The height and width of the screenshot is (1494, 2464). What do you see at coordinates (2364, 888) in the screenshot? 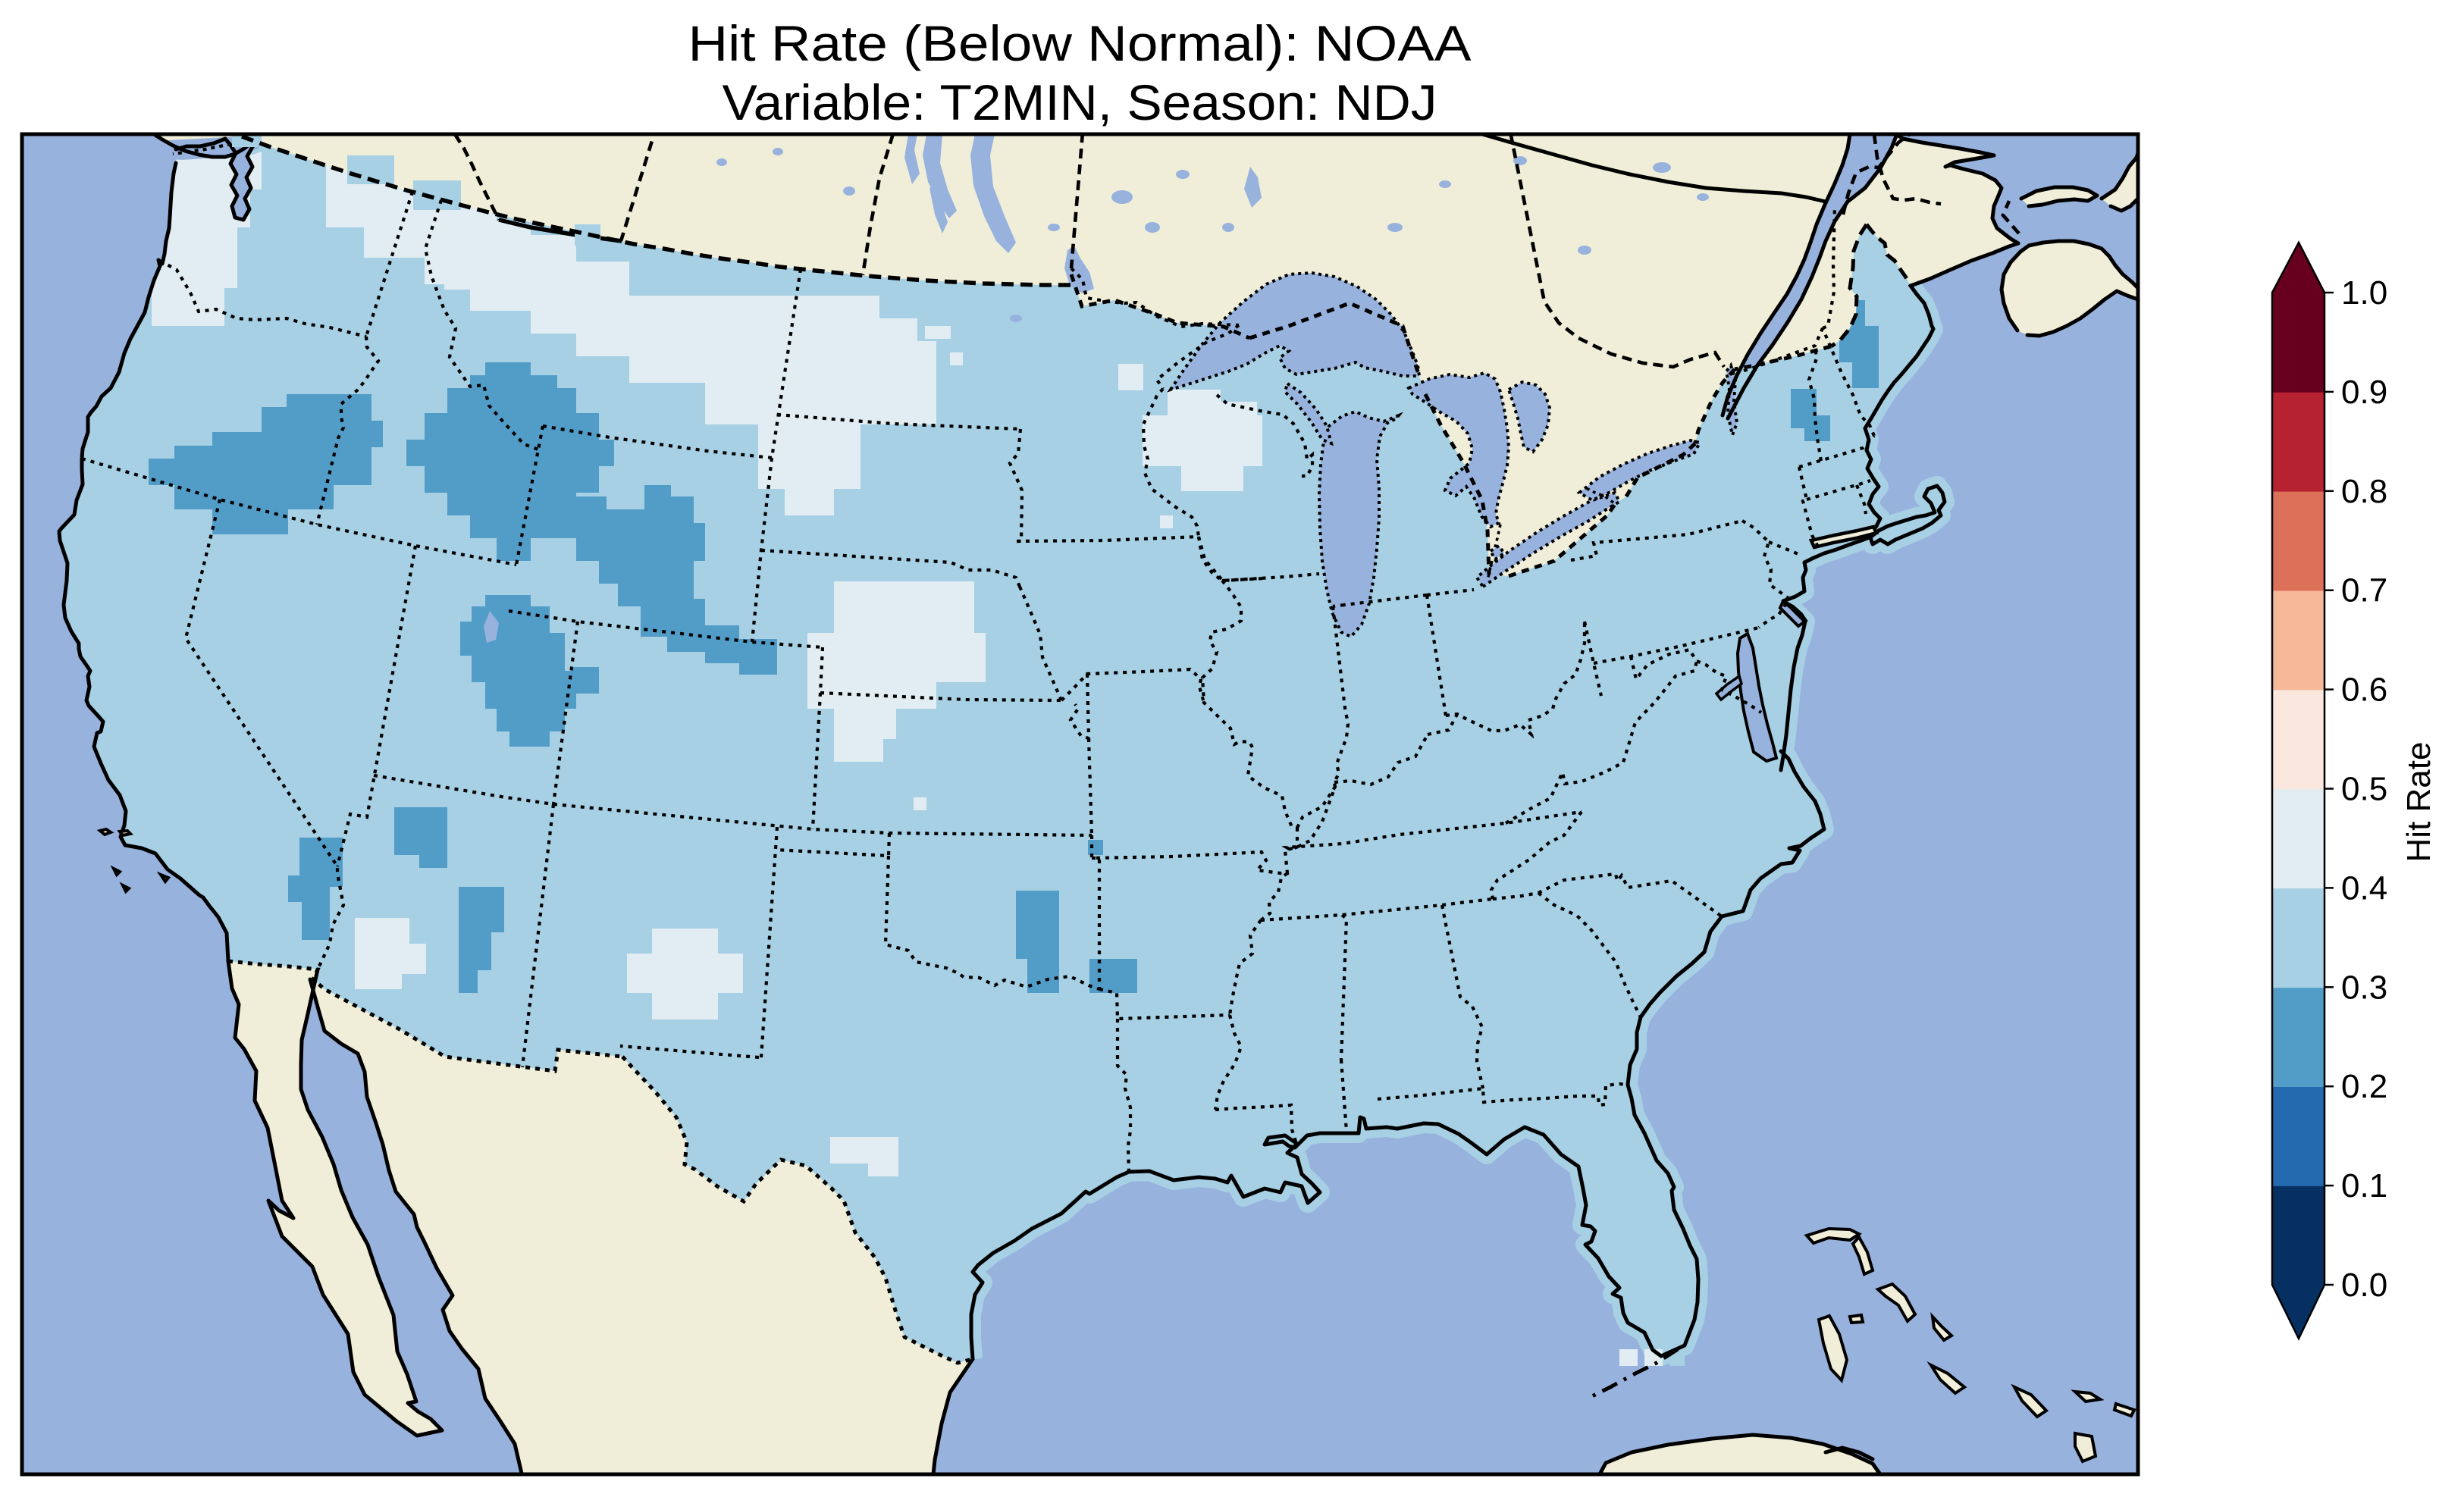
I see `svg-text: 0.4` at bounding box center [2364, 888].